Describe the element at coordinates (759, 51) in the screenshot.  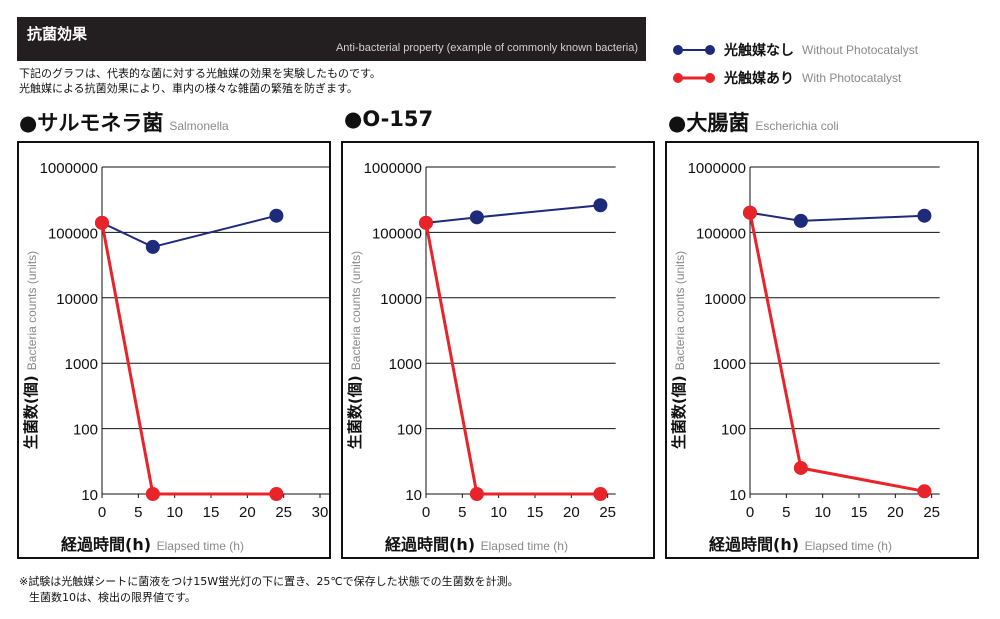
I see `legend-label-jp: 光触媒なし` at that location.